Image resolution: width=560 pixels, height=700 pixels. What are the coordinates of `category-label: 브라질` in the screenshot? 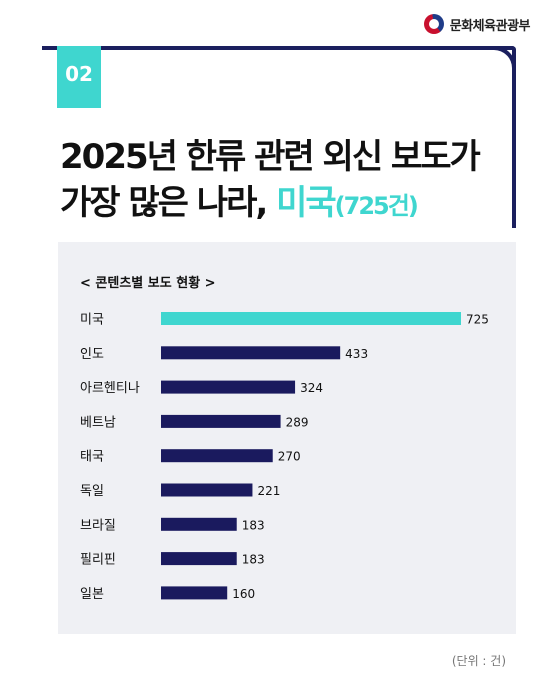 It's located at (98, 525).